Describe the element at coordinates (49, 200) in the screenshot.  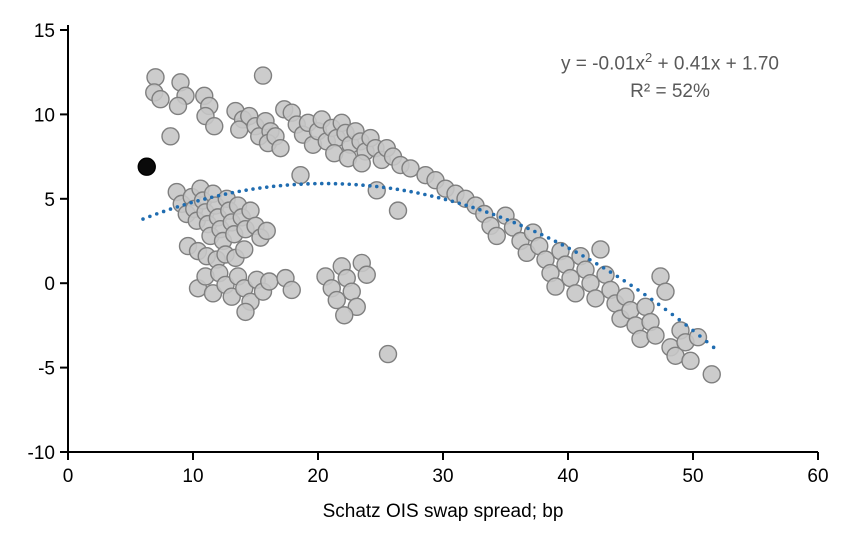
I see `y-tick-label: 5` at that location.